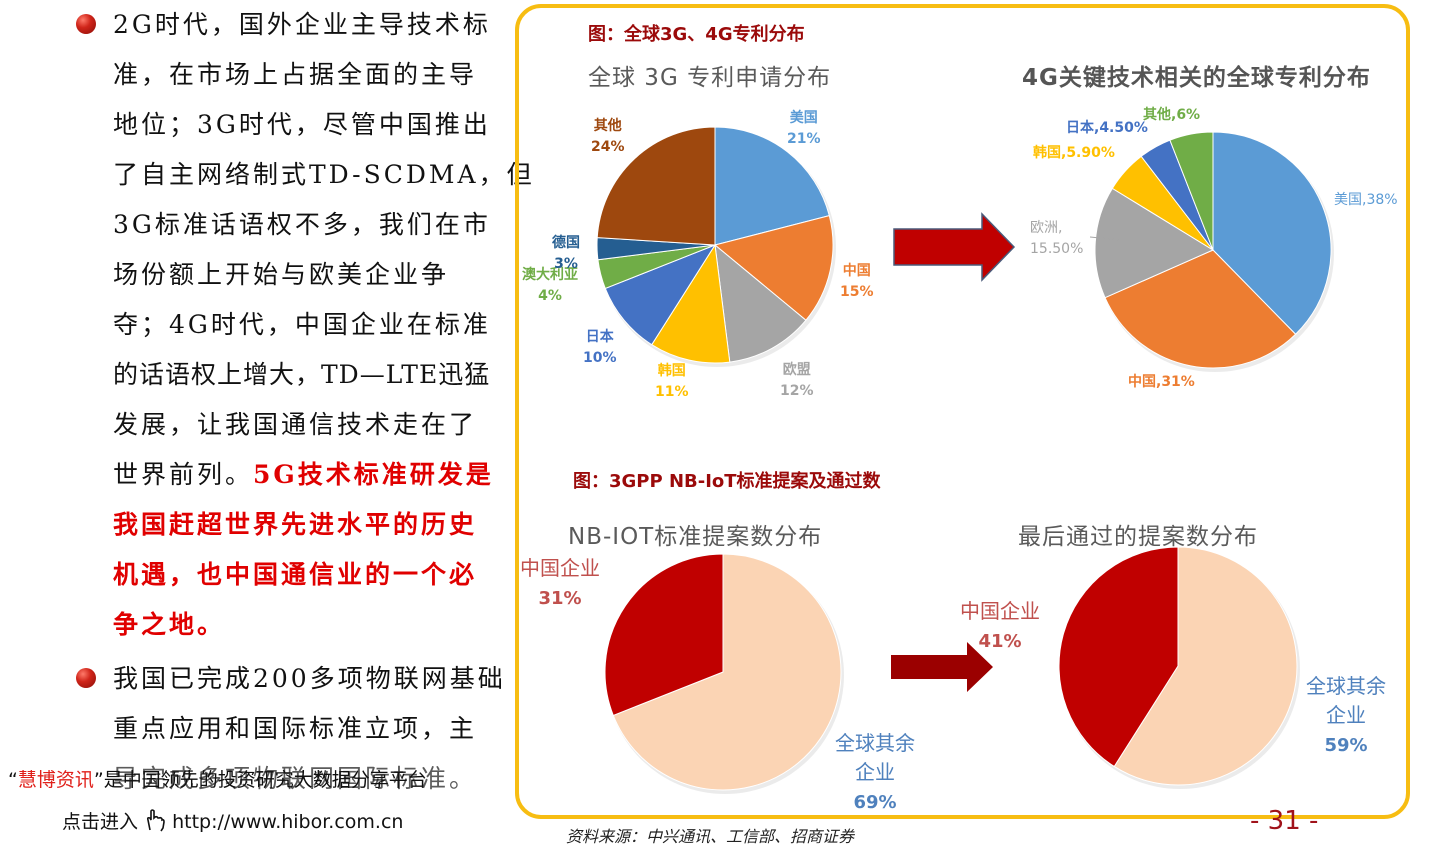  What do you see at coordinates (288, 822) in the screenshot?
I see `url-link: http://www.hibor.com.cn` at bounding box center [288, 822].